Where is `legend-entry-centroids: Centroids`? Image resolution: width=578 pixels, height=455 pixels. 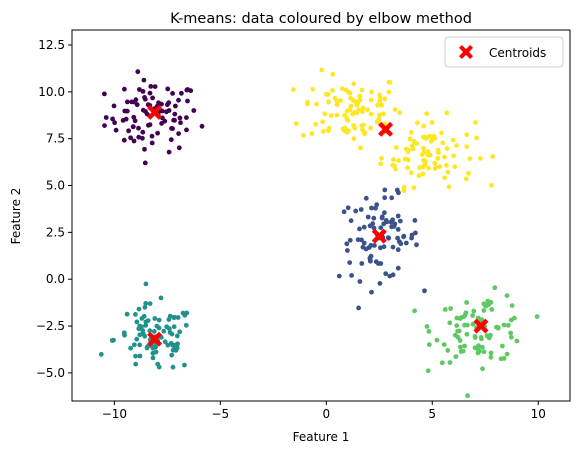
legend-entry-centroids: Centroids is located at coordinates (517, 53).